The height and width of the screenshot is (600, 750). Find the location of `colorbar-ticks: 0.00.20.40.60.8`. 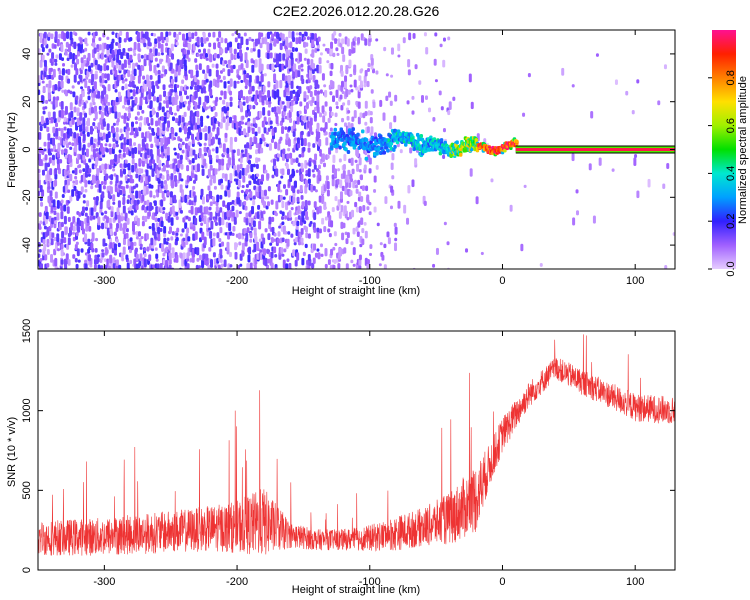

colorbar-ticks: 0.00.20.40.60.8 is located at coordinates (722, 173).